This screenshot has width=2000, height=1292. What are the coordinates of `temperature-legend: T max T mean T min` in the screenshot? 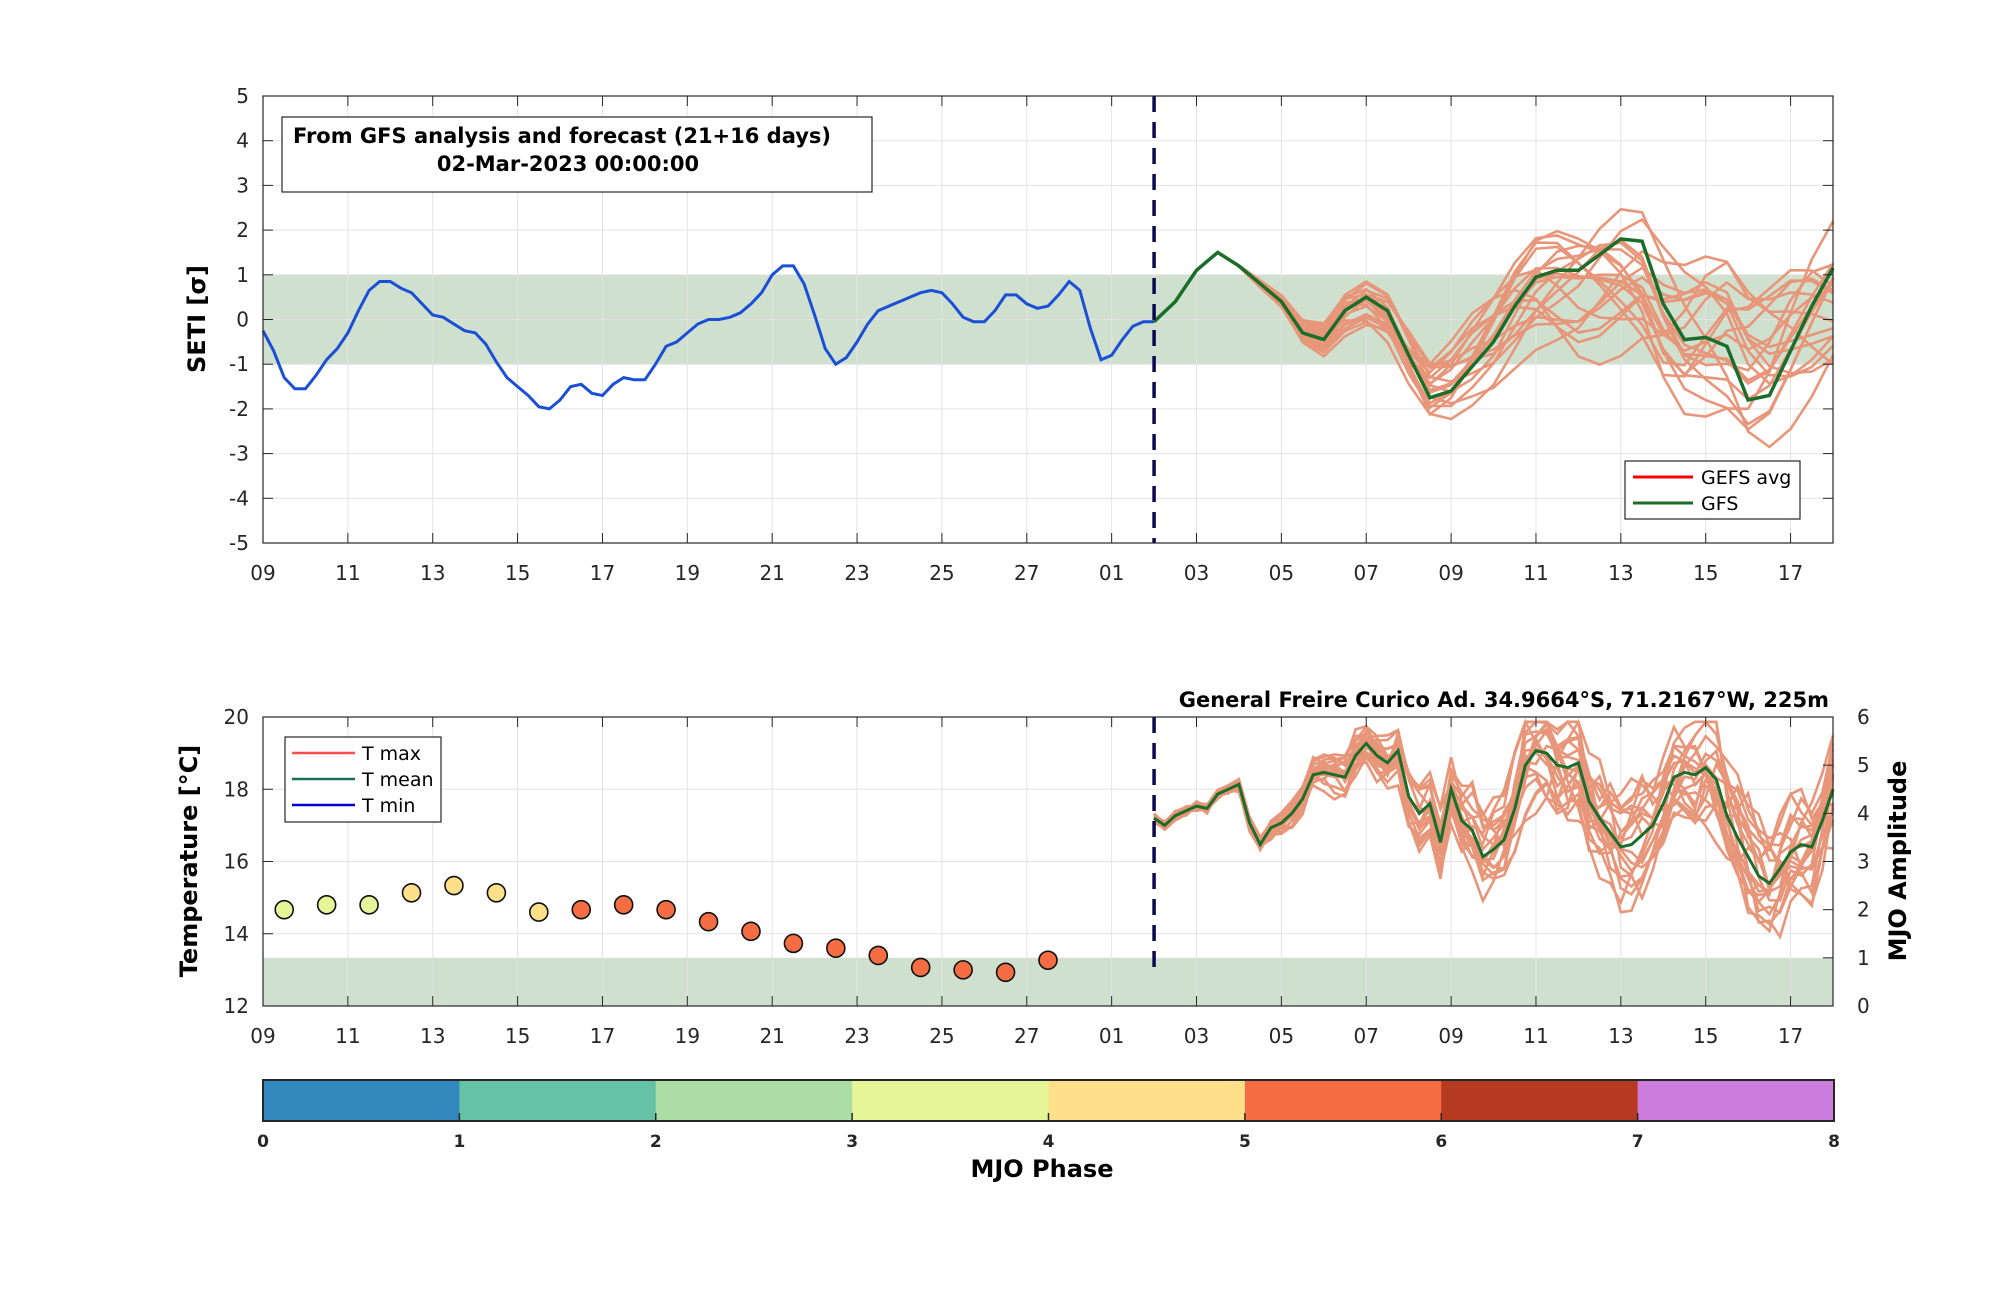 It's located at (363, 779).